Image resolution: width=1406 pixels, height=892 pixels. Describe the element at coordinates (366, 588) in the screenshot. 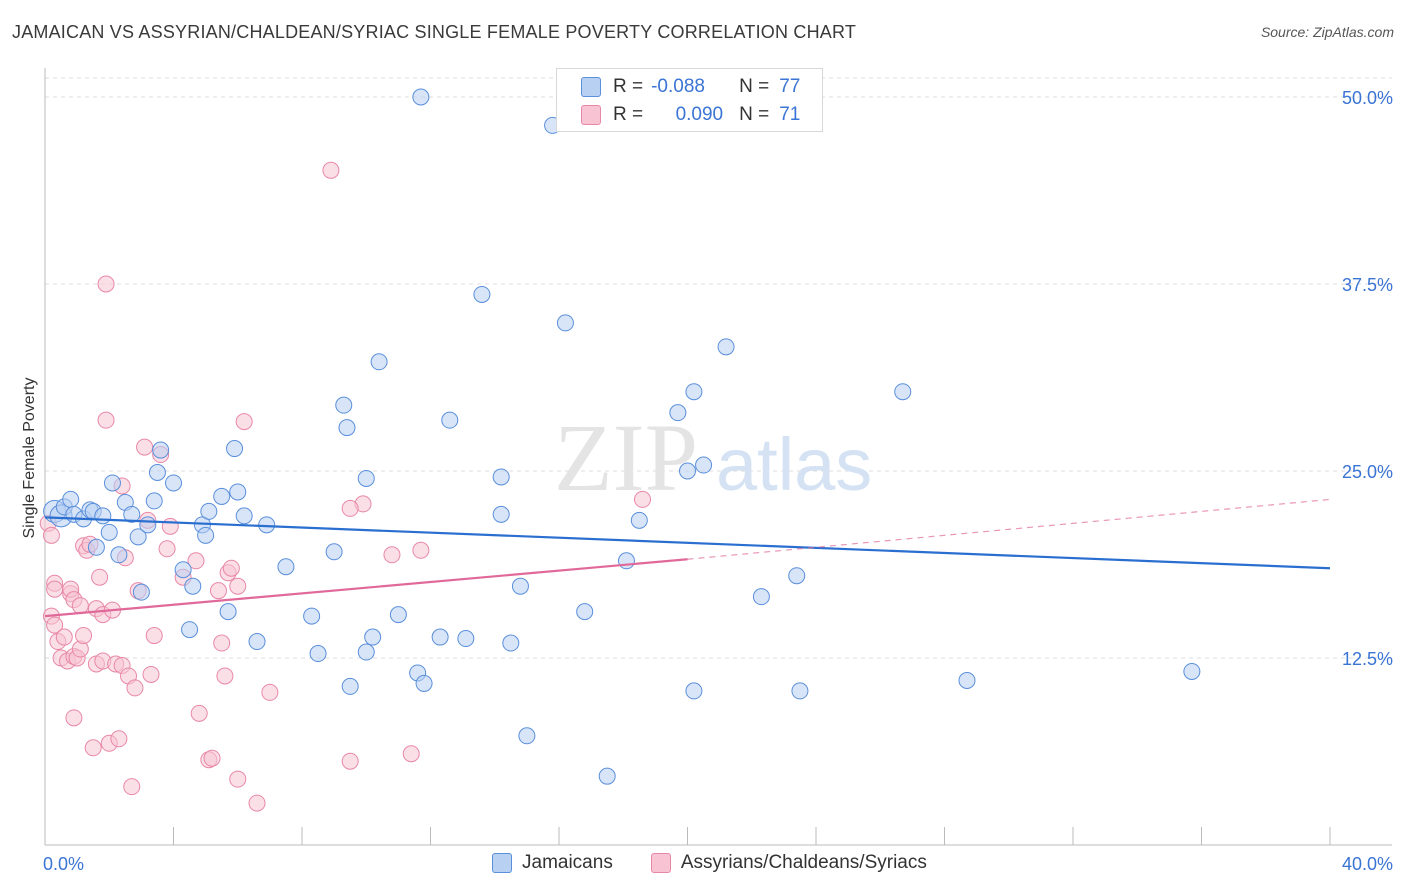

I see `trend-line-assyrians` at that location.